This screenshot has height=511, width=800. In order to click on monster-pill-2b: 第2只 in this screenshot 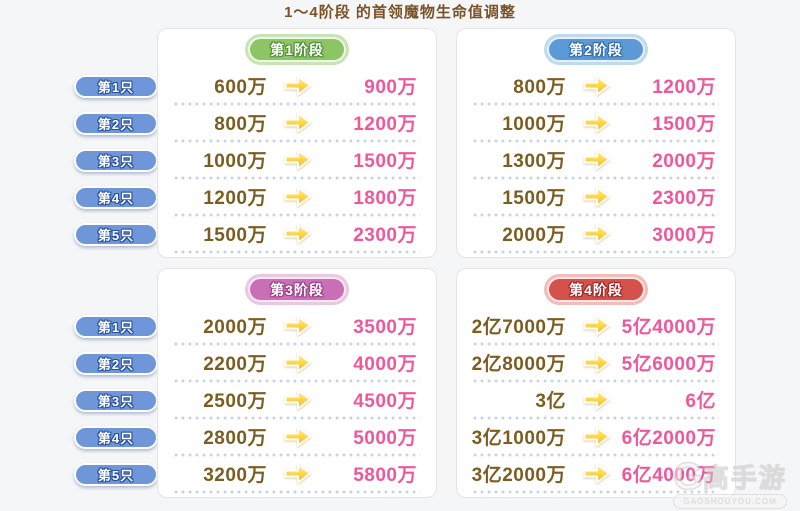, I will do `click(116, 363)`.